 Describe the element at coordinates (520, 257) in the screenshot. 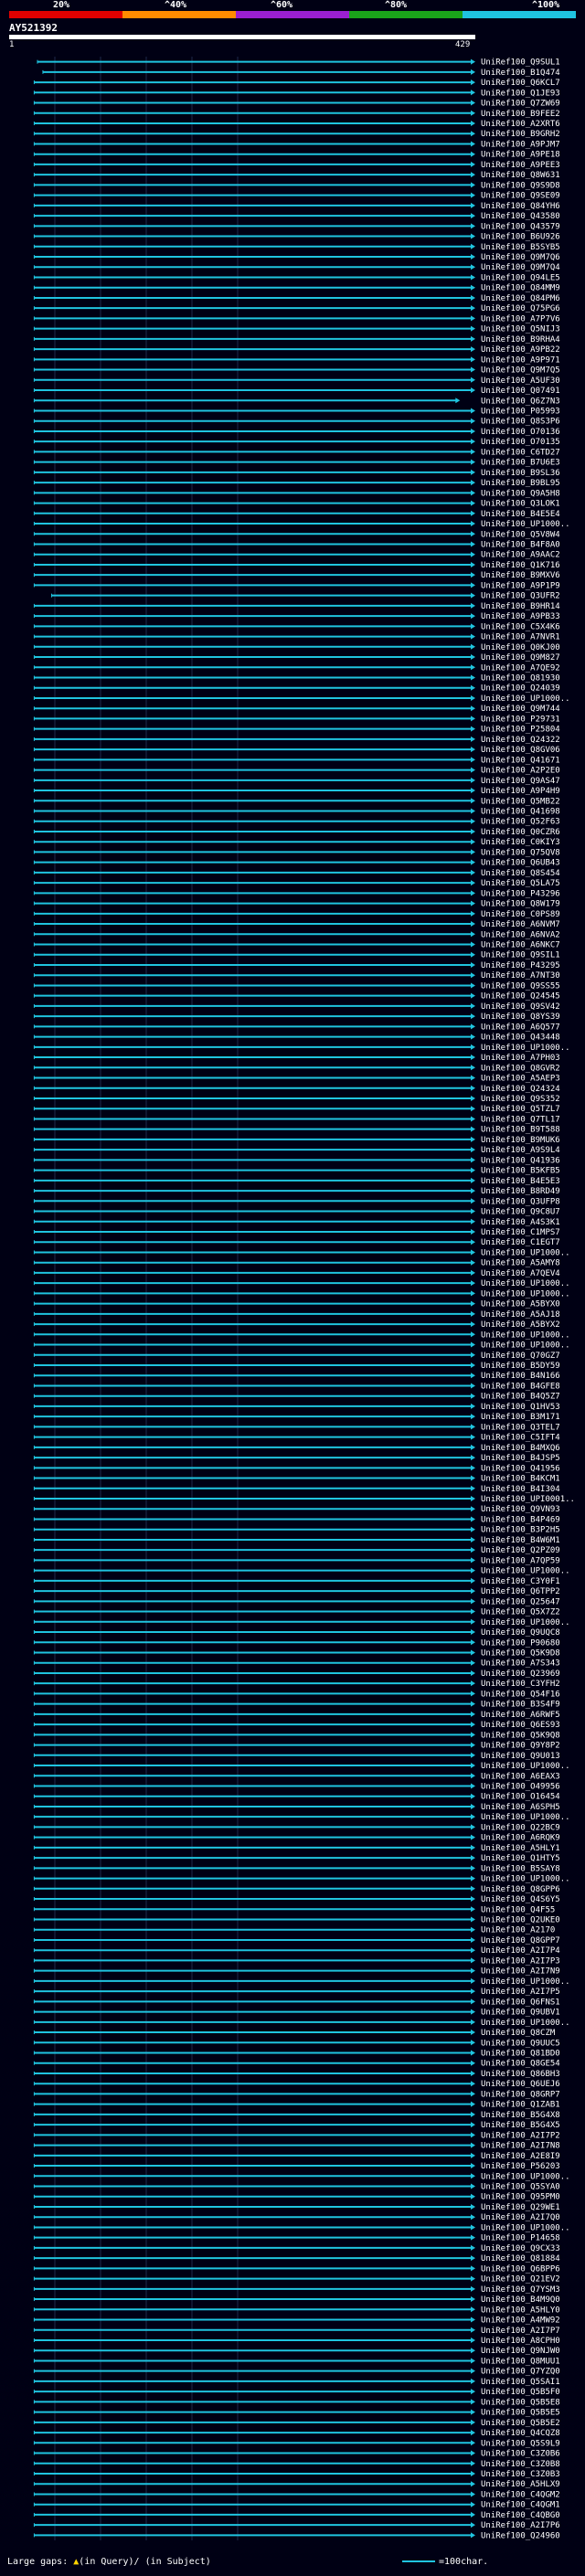

I see `hit-label: UniRef100_Q9M7Q6` at that location.